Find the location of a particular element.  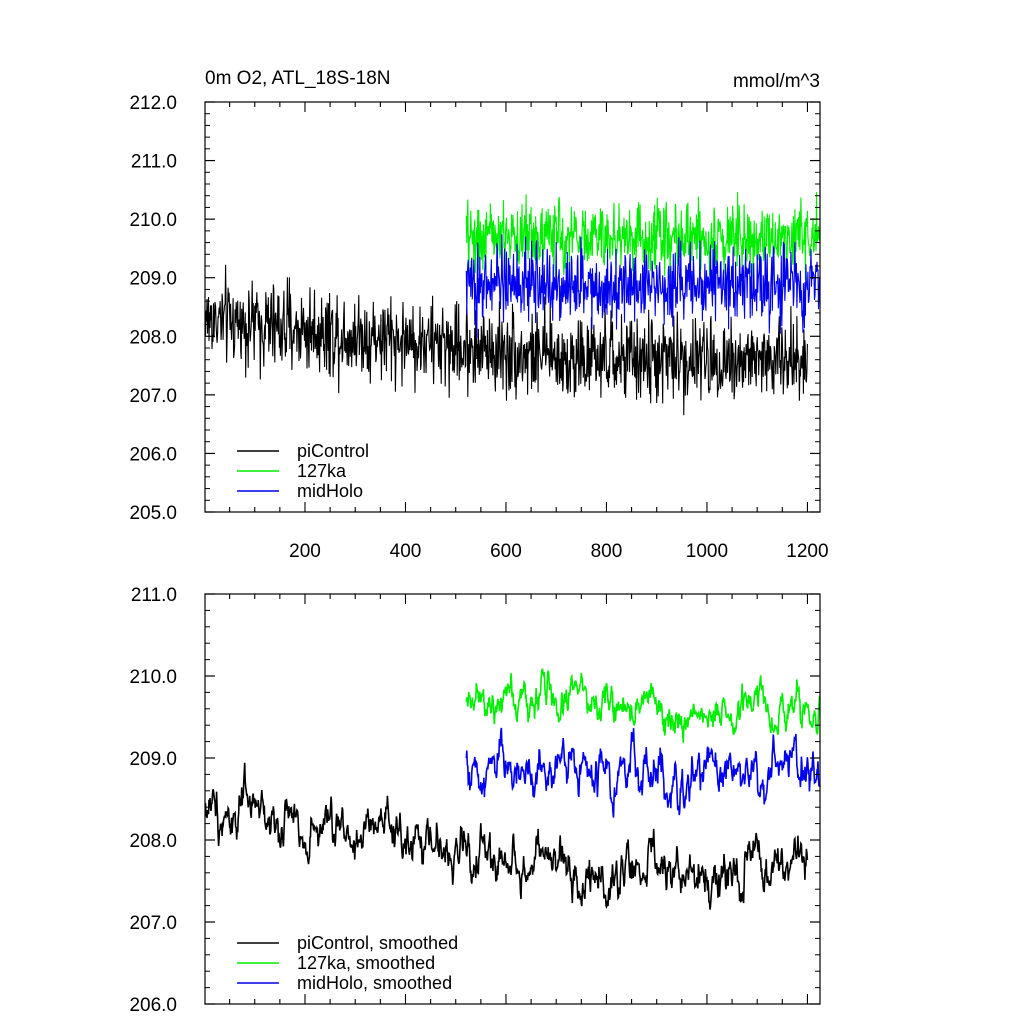

x-tick-label: 1000 is located at coordinates (707, 551).